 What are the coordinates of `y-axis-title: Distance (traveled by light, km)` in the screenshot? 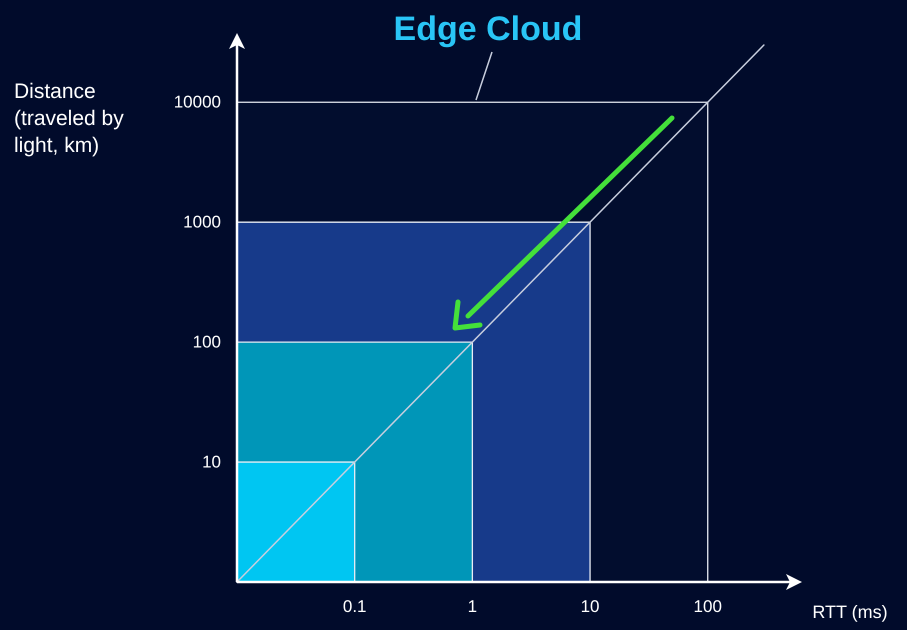 It's located at (69, 118).